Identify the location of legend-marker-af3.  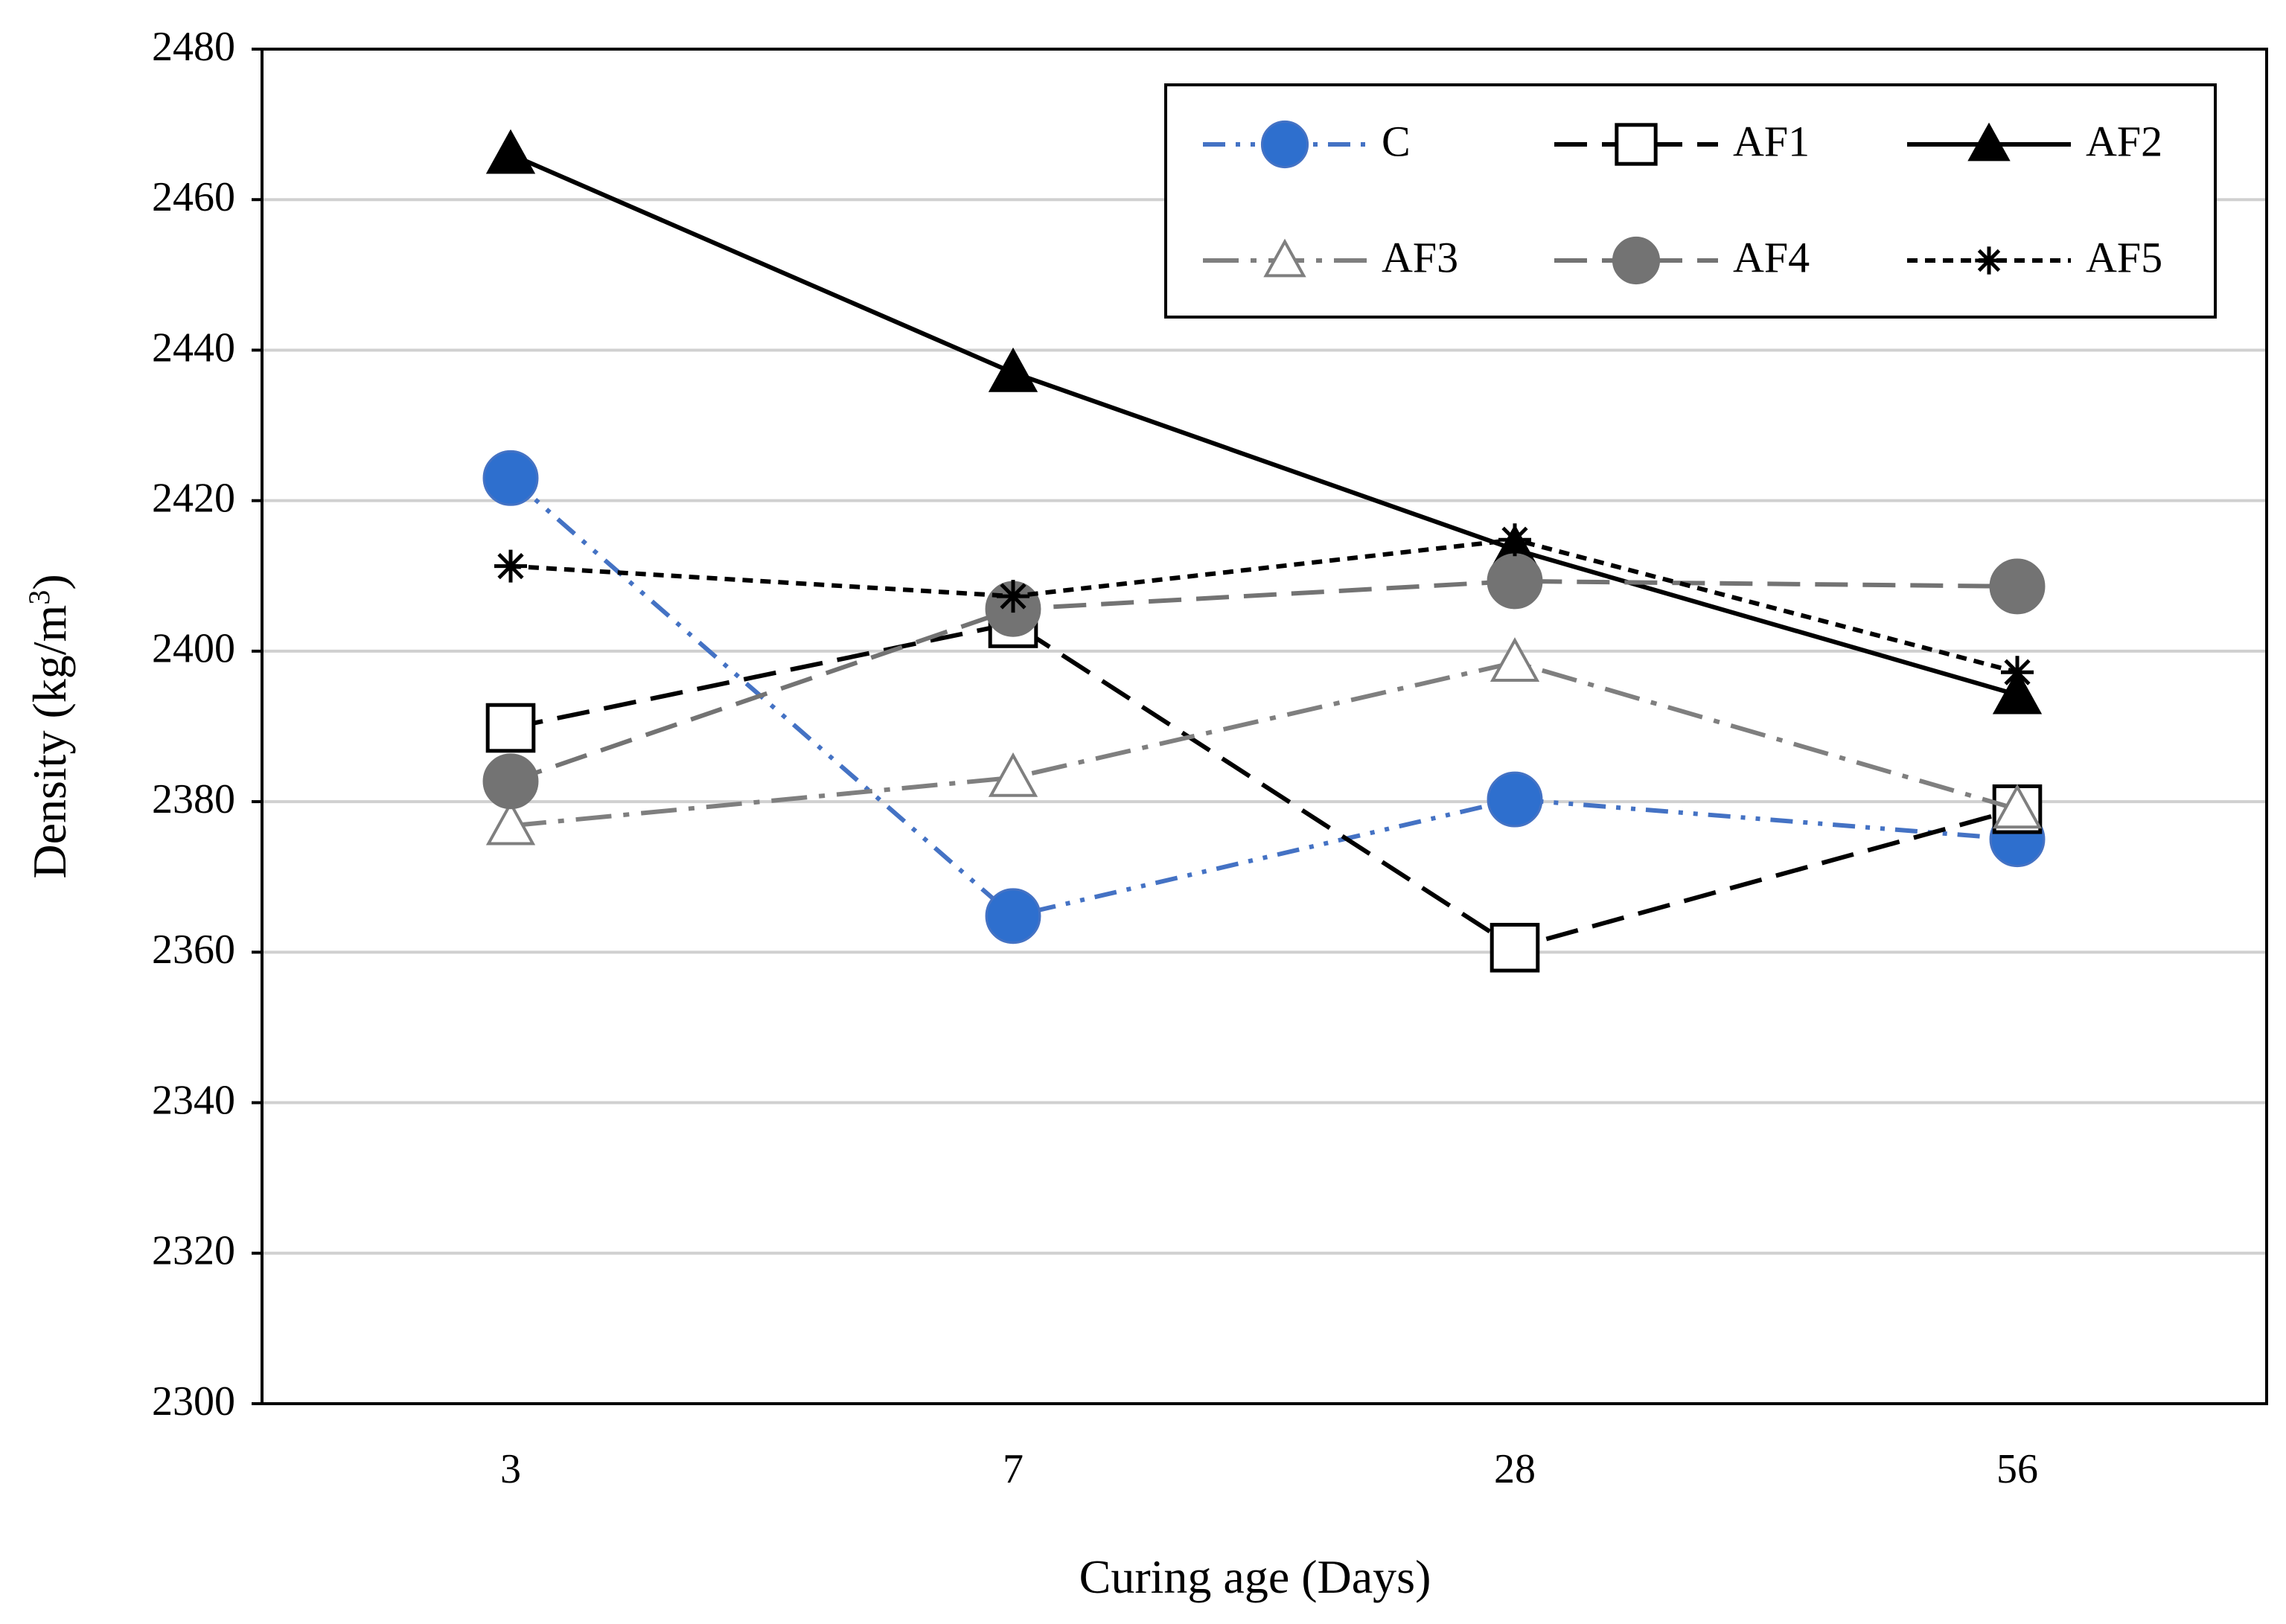
(1284, 258).